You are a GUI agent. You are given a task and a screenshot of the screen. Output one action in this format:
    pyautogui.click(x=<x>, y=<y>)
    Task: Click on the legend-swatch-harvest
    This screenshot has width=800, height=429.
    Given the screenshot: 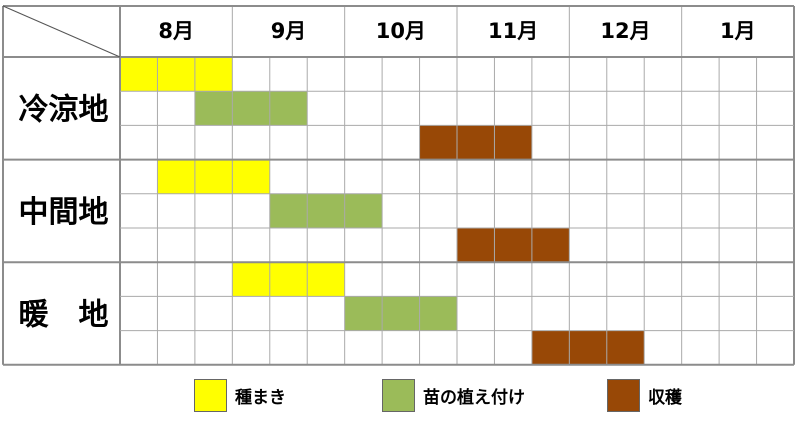 What is the action you would take?
    pyautogui.click(x=623, y=395)
    